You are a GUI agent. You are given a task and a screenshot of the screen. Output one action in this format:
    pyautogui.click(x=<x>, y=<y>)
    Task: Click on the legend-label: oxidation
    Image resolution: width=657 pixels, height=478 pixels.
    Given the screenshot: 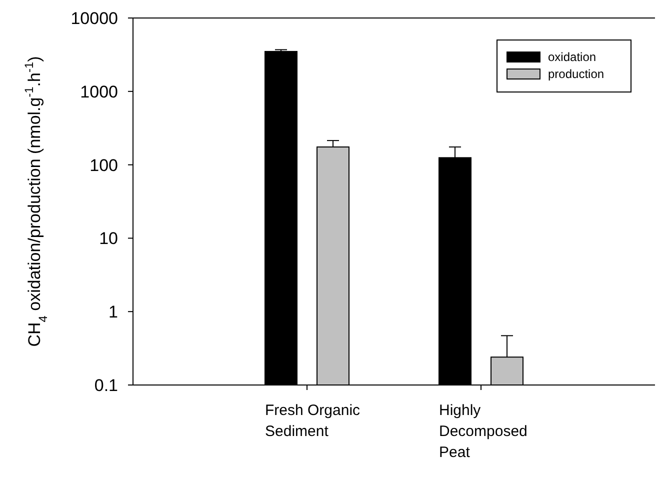 What is the action you would take?
    pyautogui.click(x=572, y=57)
    